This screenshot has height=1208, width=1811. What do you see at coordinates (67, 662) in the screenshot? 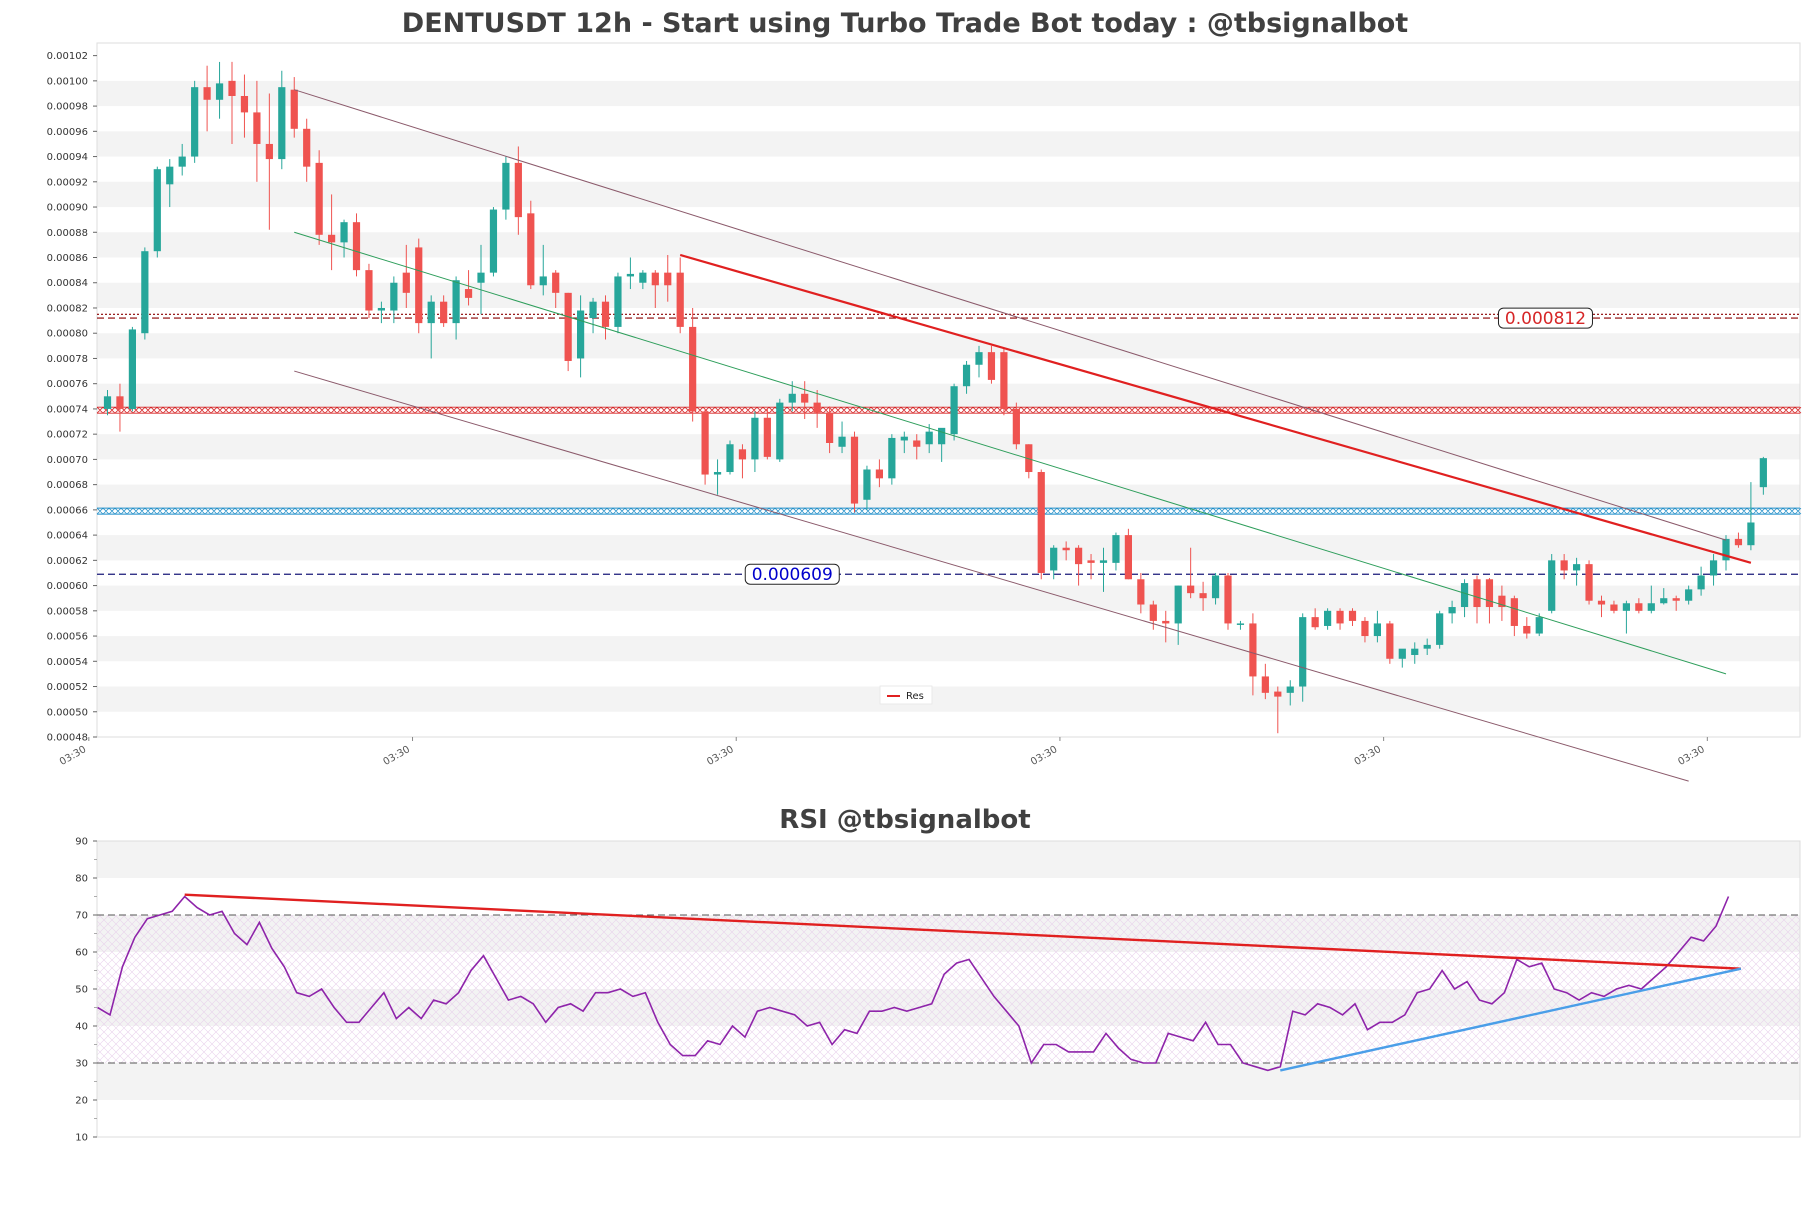
I see `y-tick-label: 0.00054` at bounding box center [67, 662].